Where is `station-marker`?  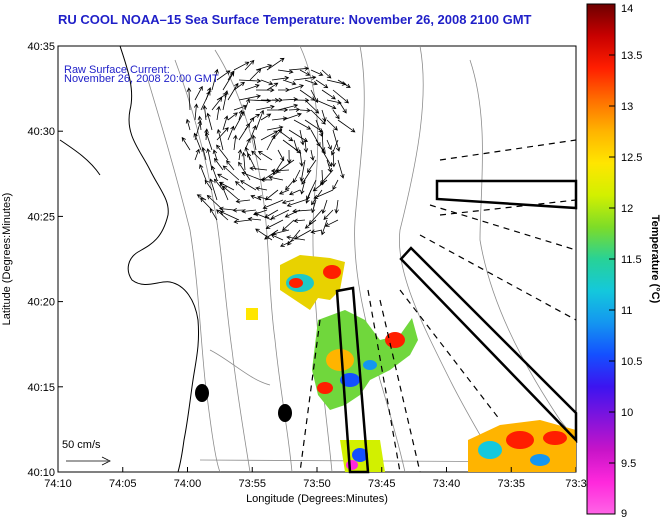 station-marker is located at coordinates (285, 413).